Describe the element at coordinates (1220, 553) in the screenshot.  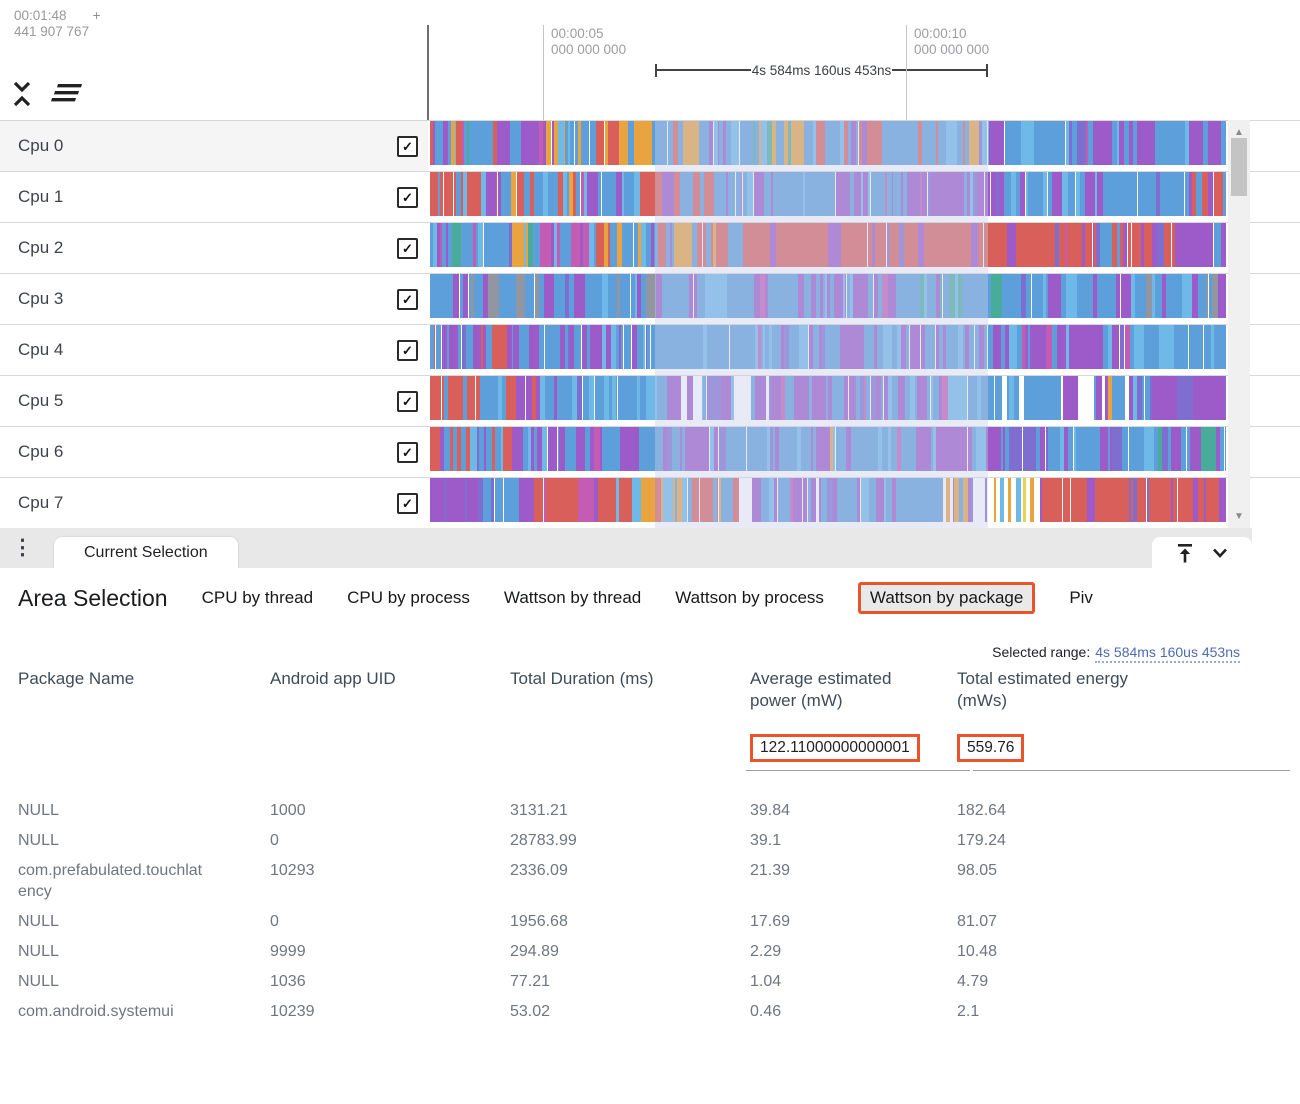
I see `collapse-panel-button` at that location.